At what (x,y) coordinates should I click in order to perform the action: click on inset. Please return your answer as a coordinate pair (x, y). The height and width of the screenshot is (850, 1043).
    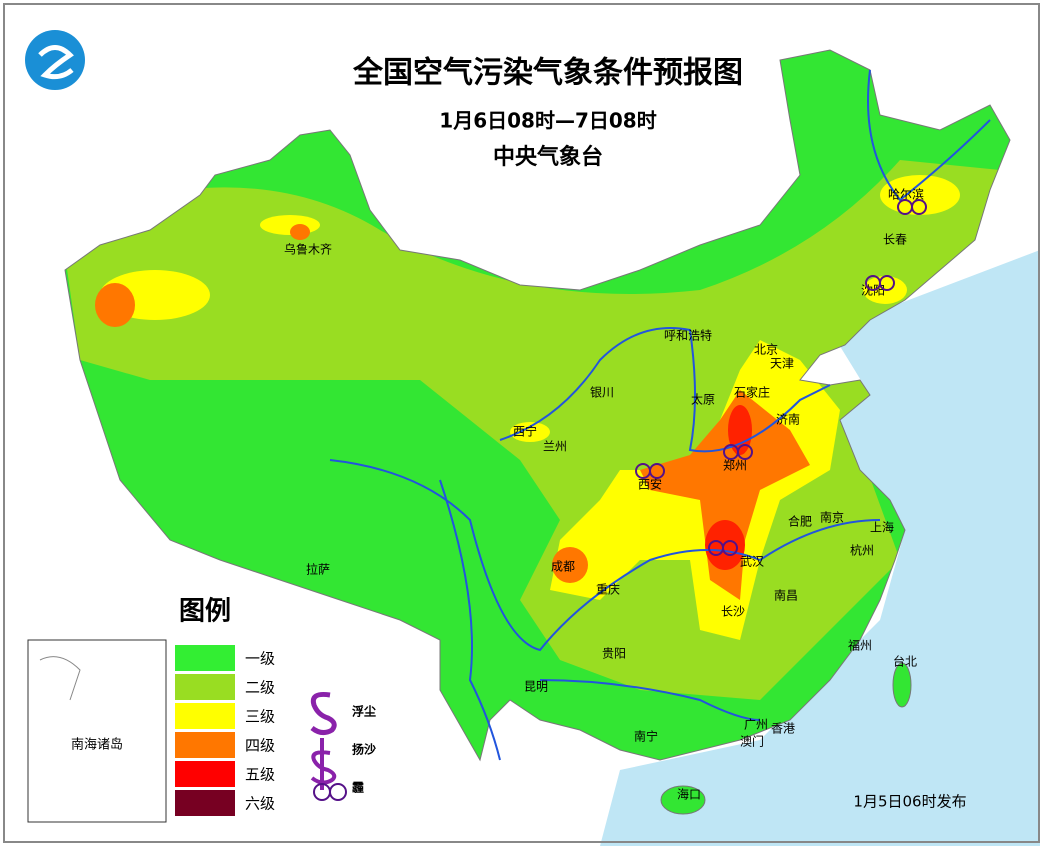
    Looking at the image, I should click on (97, 731).